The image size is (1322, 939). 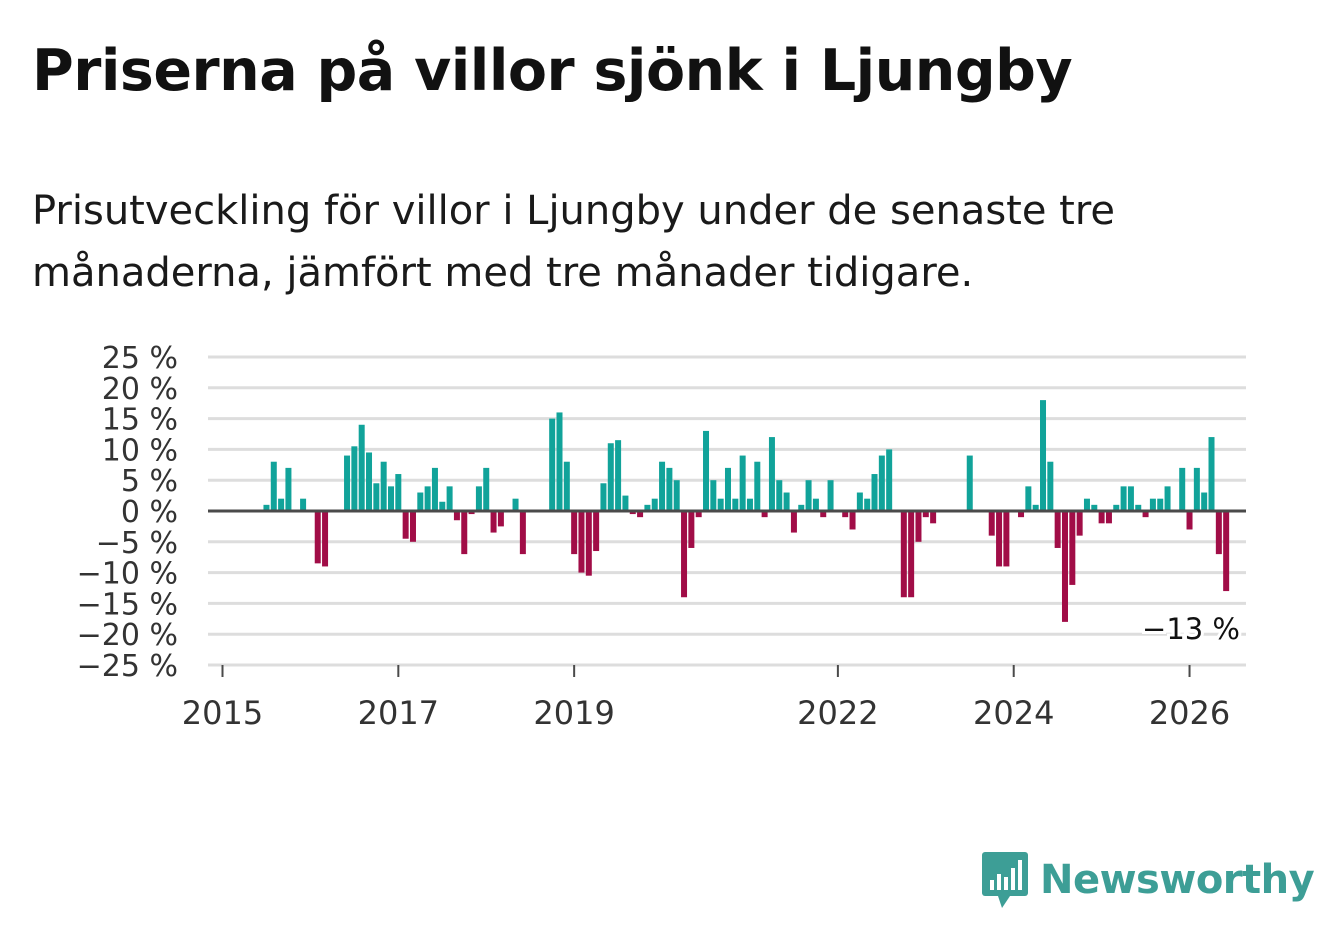 I want to click on y-tick-label: 10 %, so click(x=140, y=450).